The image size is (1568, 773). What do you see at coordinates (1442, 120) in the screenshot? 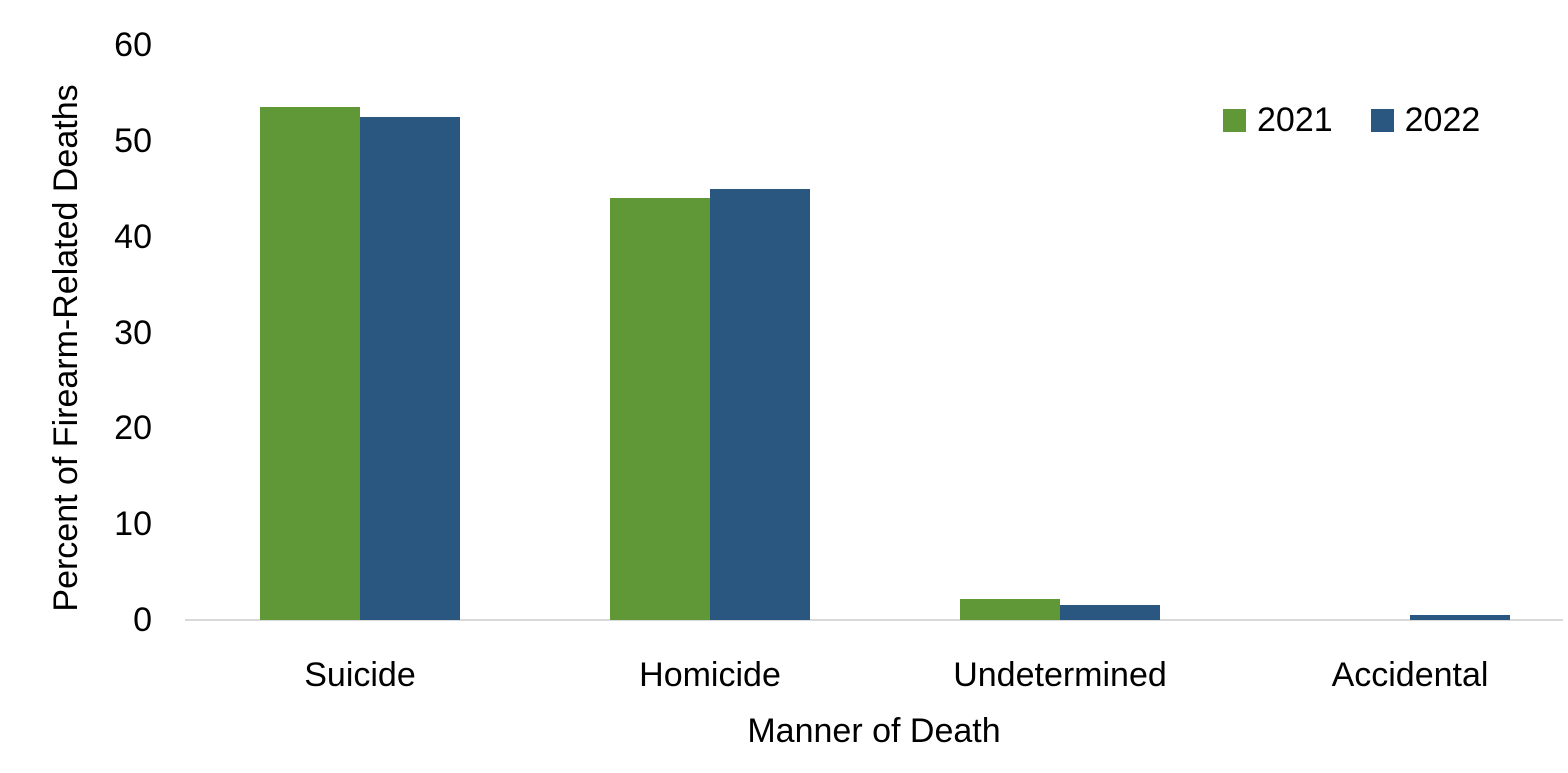
I see `legend-label: 2022` at bounding box center [1442, 120].